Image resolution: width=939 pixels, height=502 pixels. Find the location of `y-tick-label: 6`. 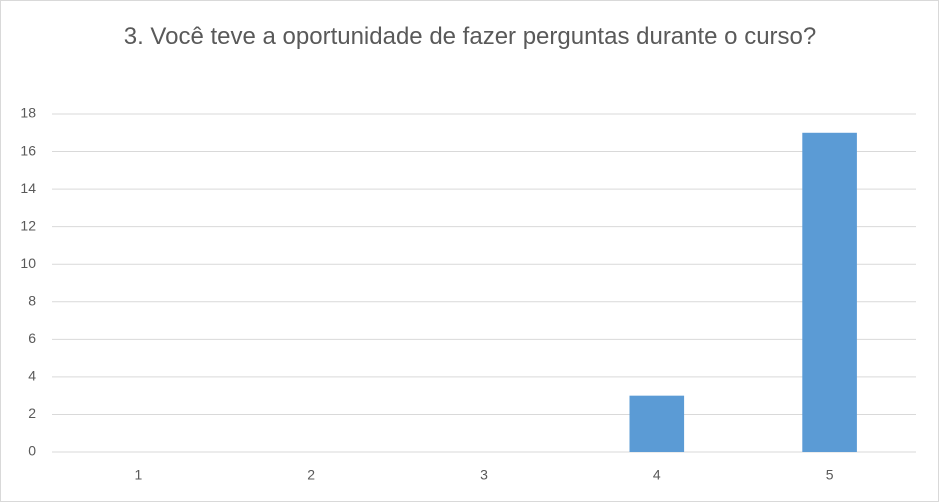

y-tick-label: 6 is located at coordinates (32, 338).